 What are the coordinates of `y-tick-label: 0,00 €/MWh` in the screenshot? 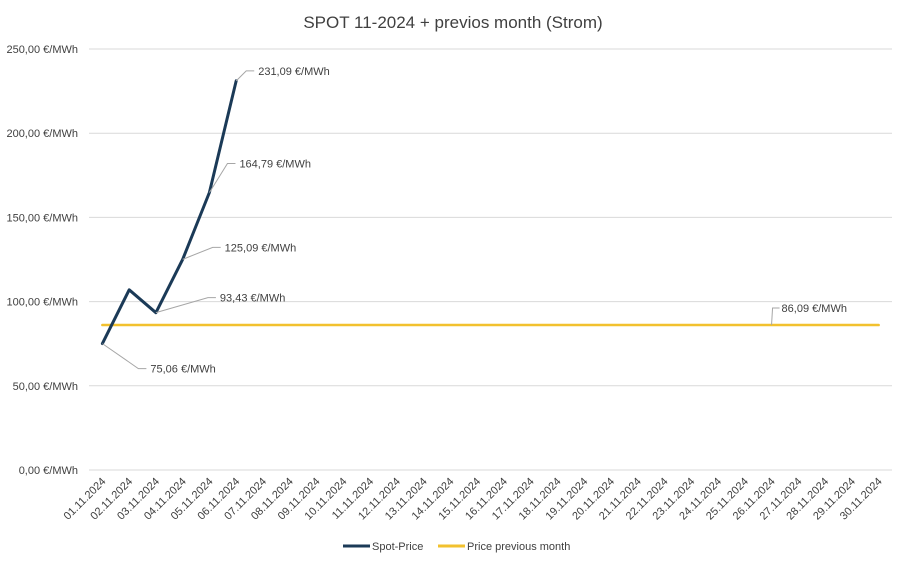 It's located at (48, 471).